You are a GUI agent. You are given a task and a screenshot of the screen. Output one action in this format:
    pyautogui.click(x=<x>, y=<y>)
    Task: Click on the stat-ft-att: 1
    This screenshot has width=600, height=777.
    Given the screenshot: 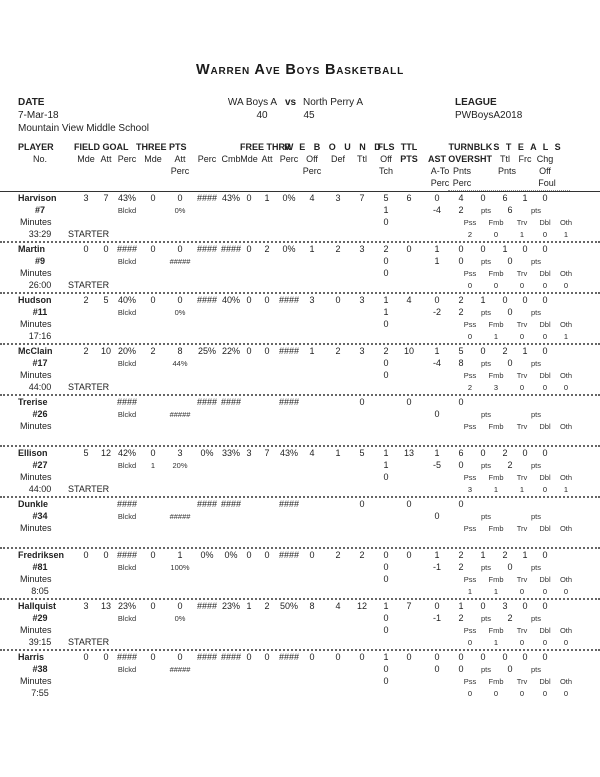 What is the action you would take?
    pyautogui.click(x=267, y=198)
    